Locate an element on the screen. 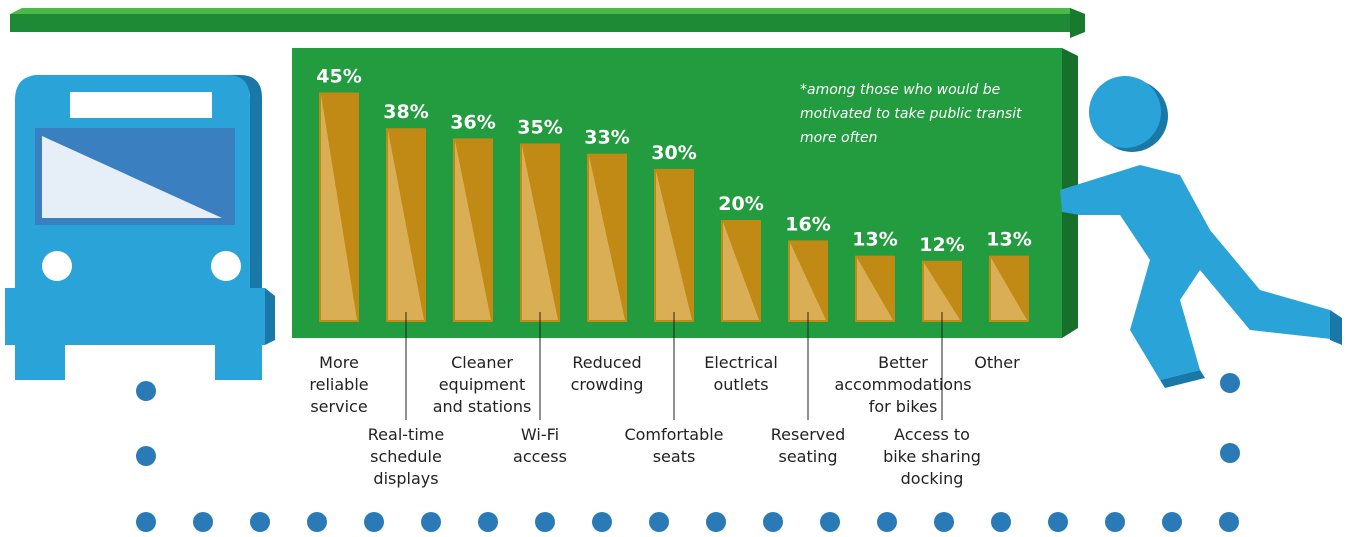  category-label: Better is located at coordinates (903, 362).